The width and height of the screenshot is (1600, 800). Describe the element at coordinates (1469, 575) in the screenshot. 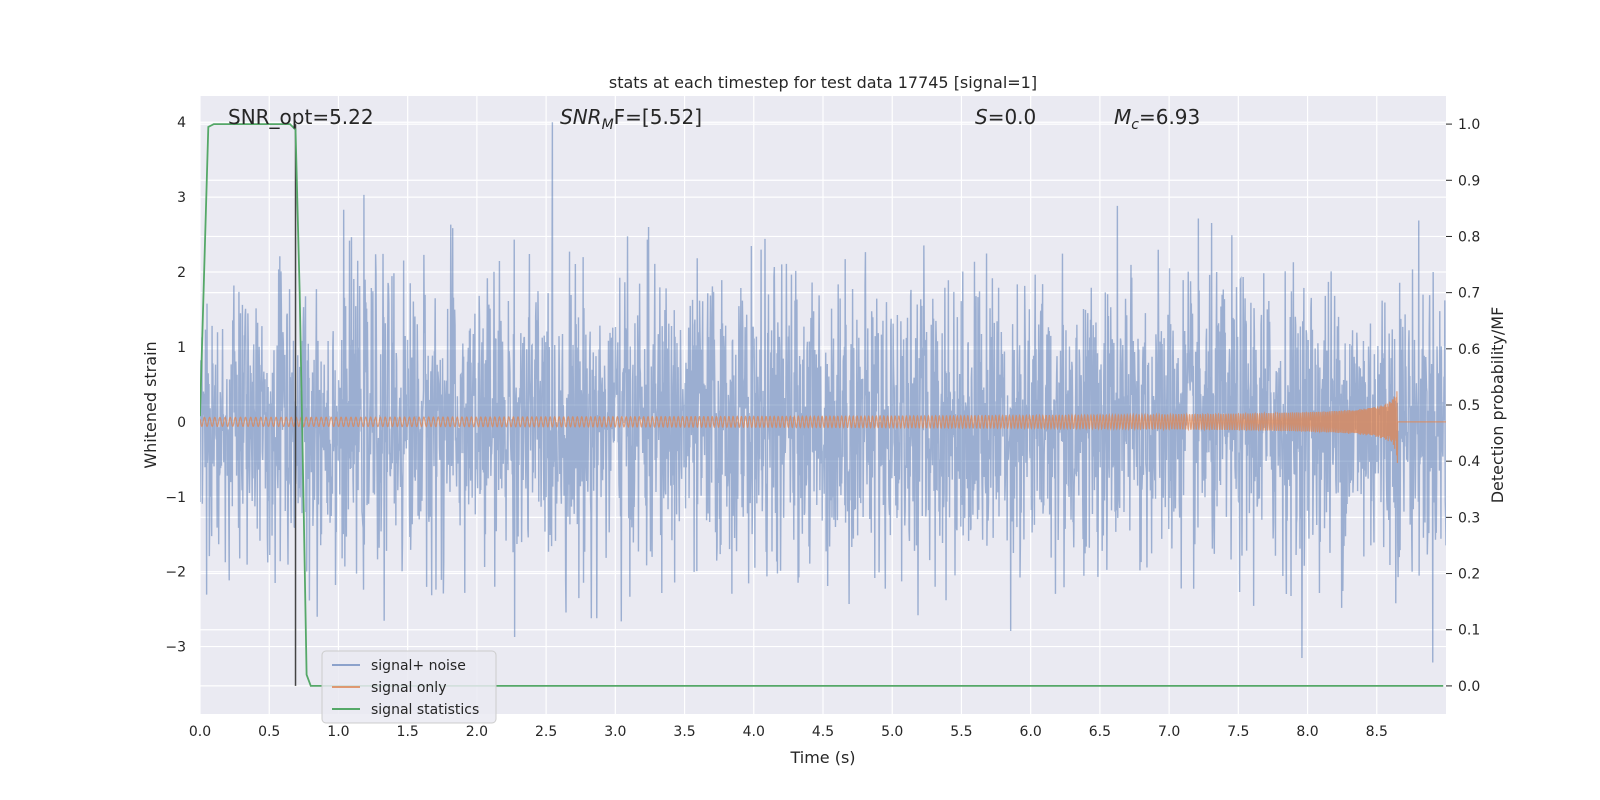

I see `y2-tick-label-2: 0.2` at that location.